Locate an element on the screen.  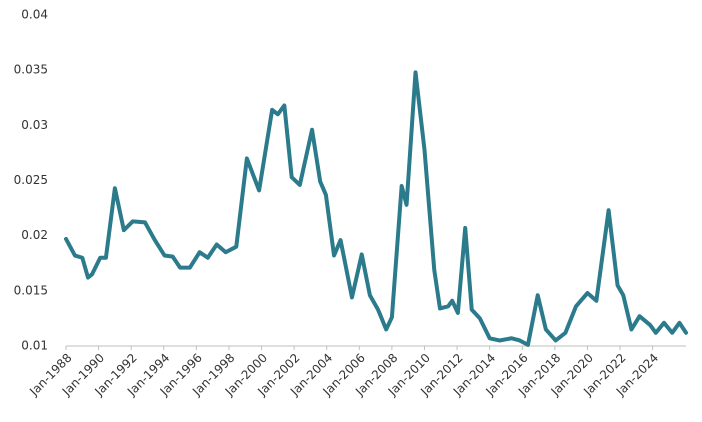
y-tick-label: 0.035 is located at coordinates (31, 70).